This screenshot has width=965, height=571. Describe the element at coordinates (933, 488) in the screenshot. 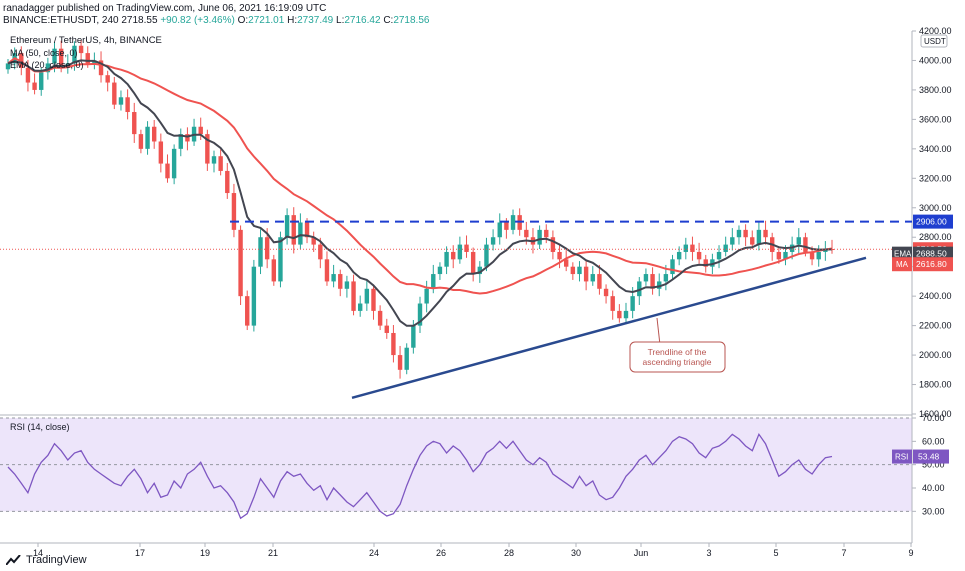

I see `rsi-tick-label: 40.00` at that location.